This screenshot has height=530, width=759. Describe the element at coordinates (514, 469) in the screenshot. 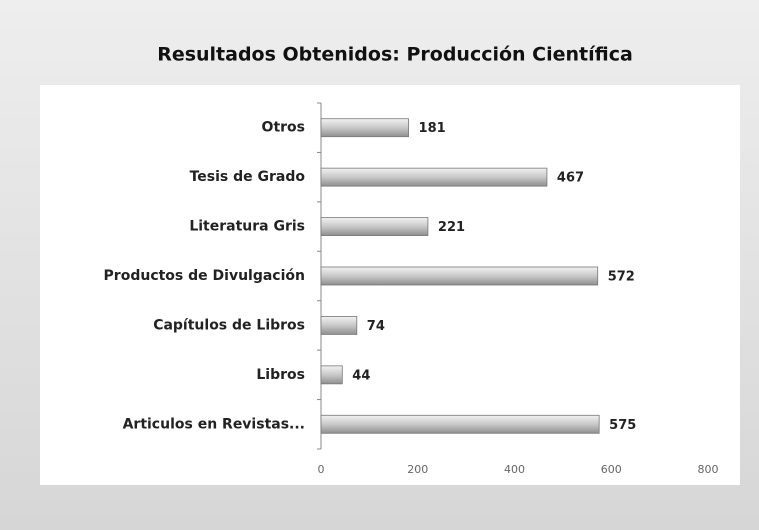

I see `x-tick-label: 400` at that location.